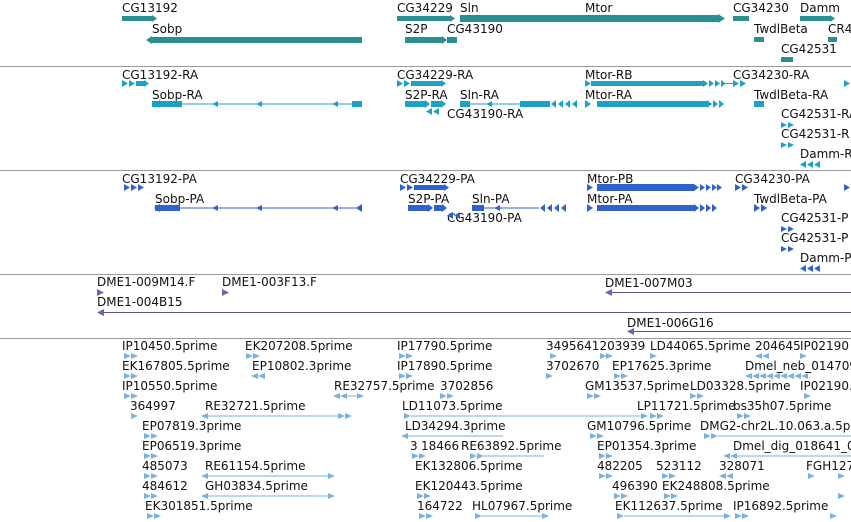  I want to click on feature-label: Sobp-PA, so click(180, 199).